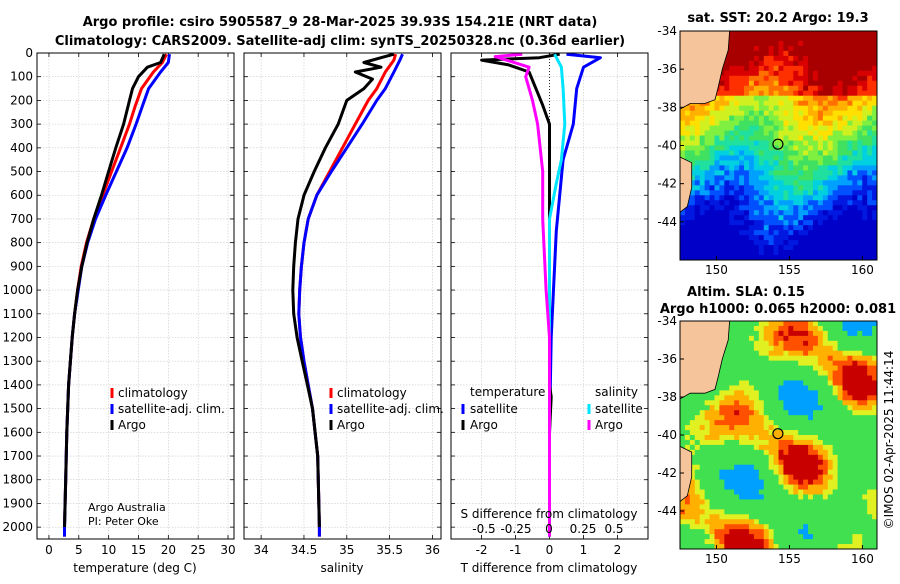 The image size is (900, 584). Describe the element at coordinates (716, 559) in the screenshot. I see `x-tick-label: 150` at that location.